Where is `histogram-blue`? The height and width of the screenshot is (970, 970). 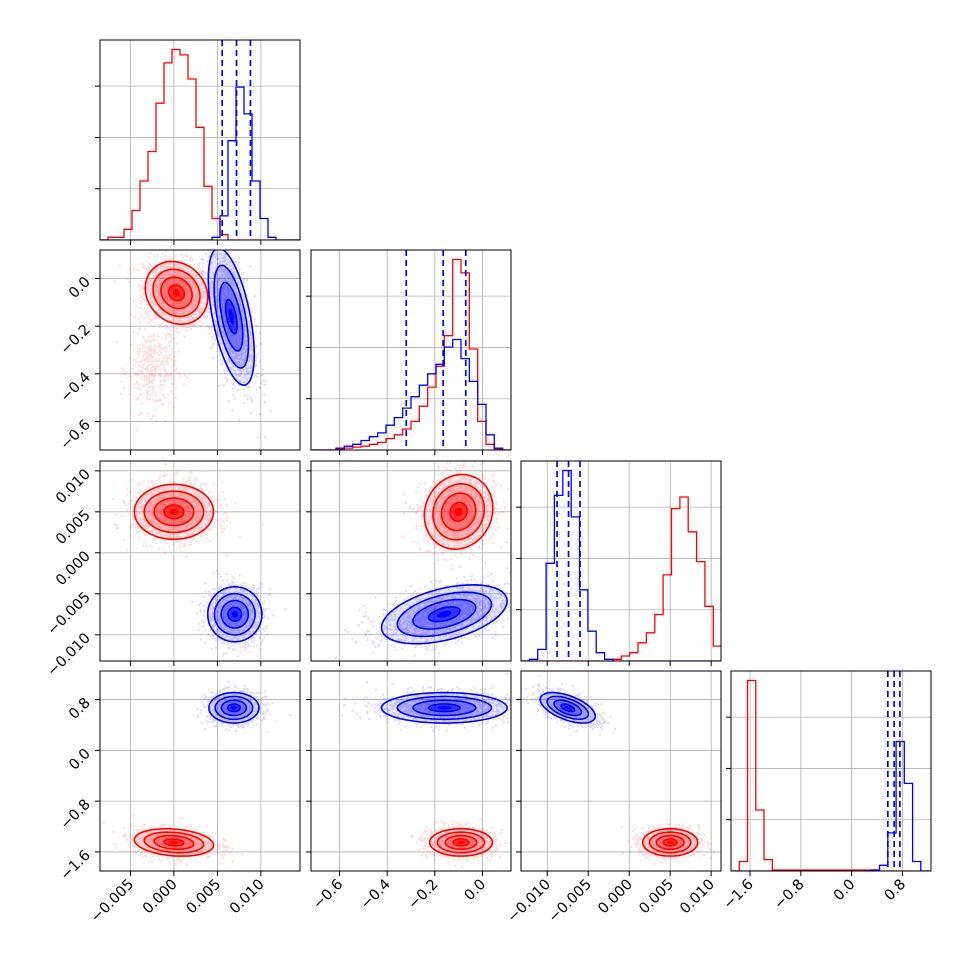
histogram-blue is located at coordinates (621, 565).